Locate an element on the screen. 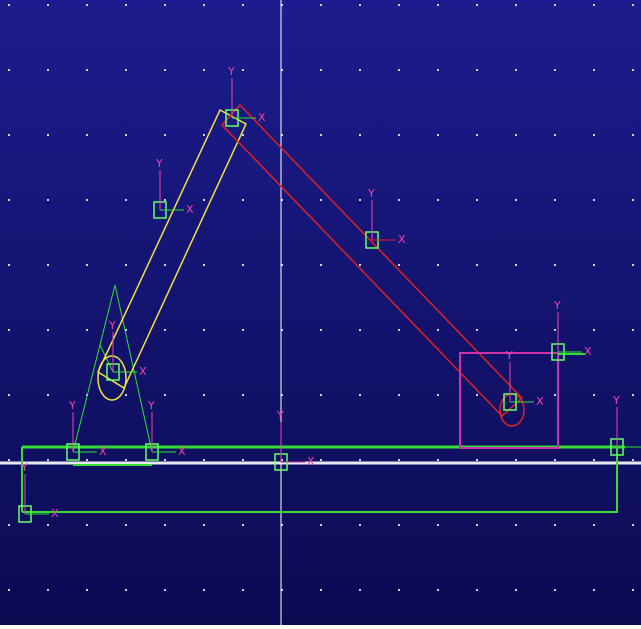 This screenshot has width=641, height=629. yellow-link is located at coordinates (172, 249).